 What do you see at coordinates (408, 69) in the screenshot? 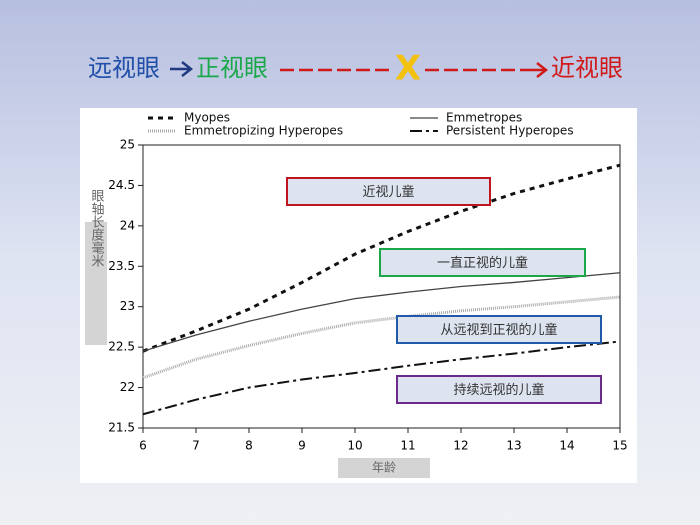
I see `header-cross: X` at bounding box center [408, 69].